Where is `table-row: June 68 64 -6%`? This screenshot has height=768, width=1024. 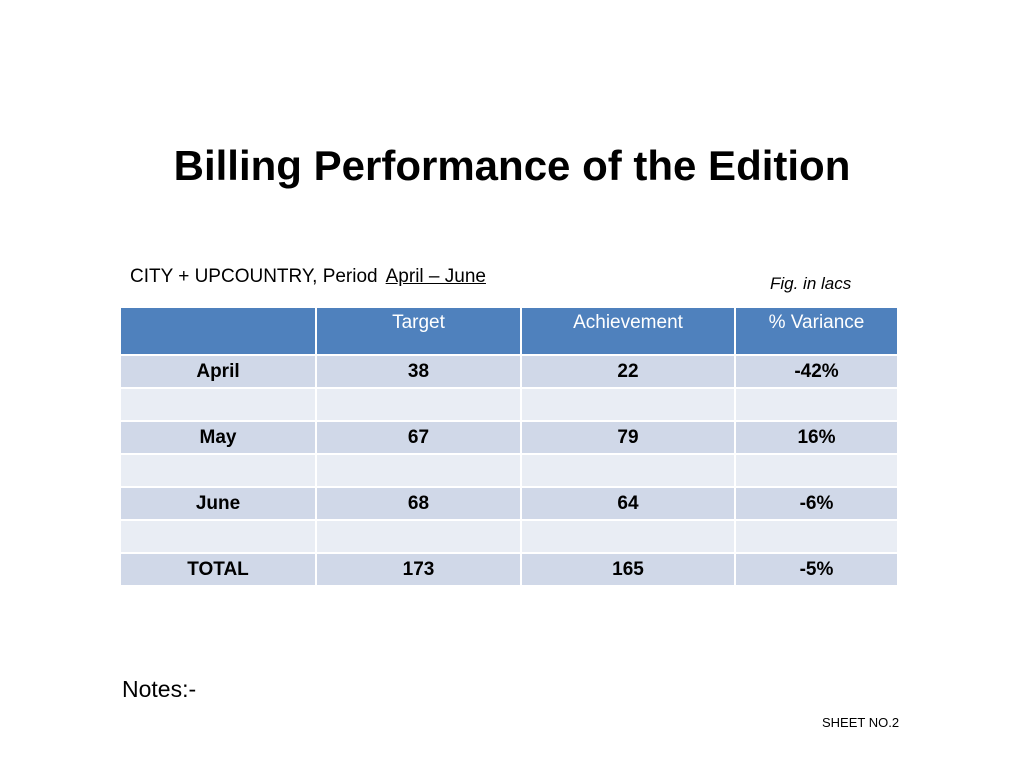 table-row: June 68 64 -6% is located at coordinates (509, 503).